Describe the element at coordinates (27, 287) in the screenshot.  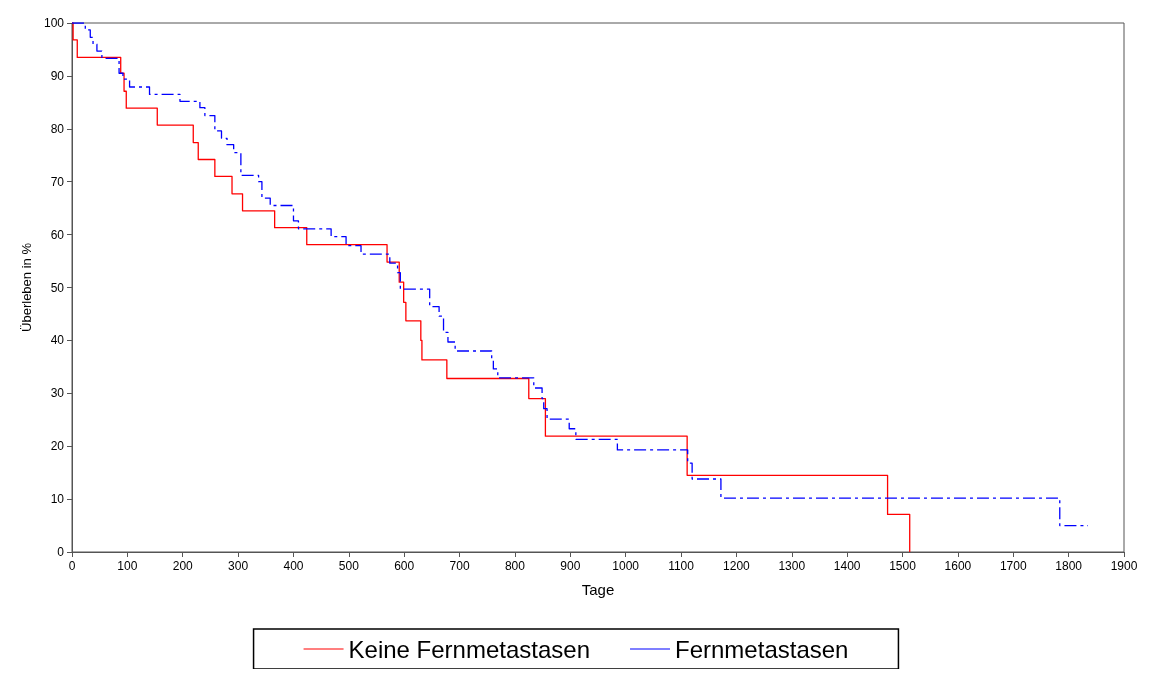
I see `y-axis-title: Überleben in %` at that location.